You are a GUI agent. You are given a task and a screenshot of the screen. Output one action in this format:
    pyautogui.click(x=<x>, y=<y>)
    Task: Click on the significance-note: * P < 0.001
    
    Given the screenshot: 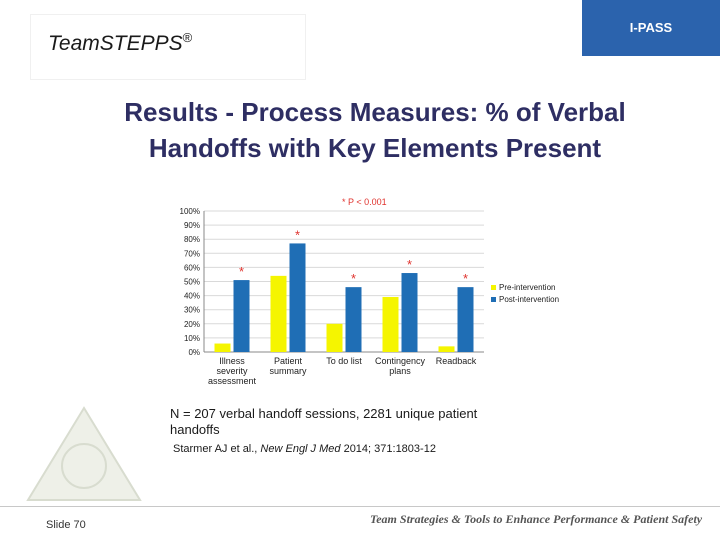 What is the action you would take?
    pyautogui.click(x=364, y=202)
    